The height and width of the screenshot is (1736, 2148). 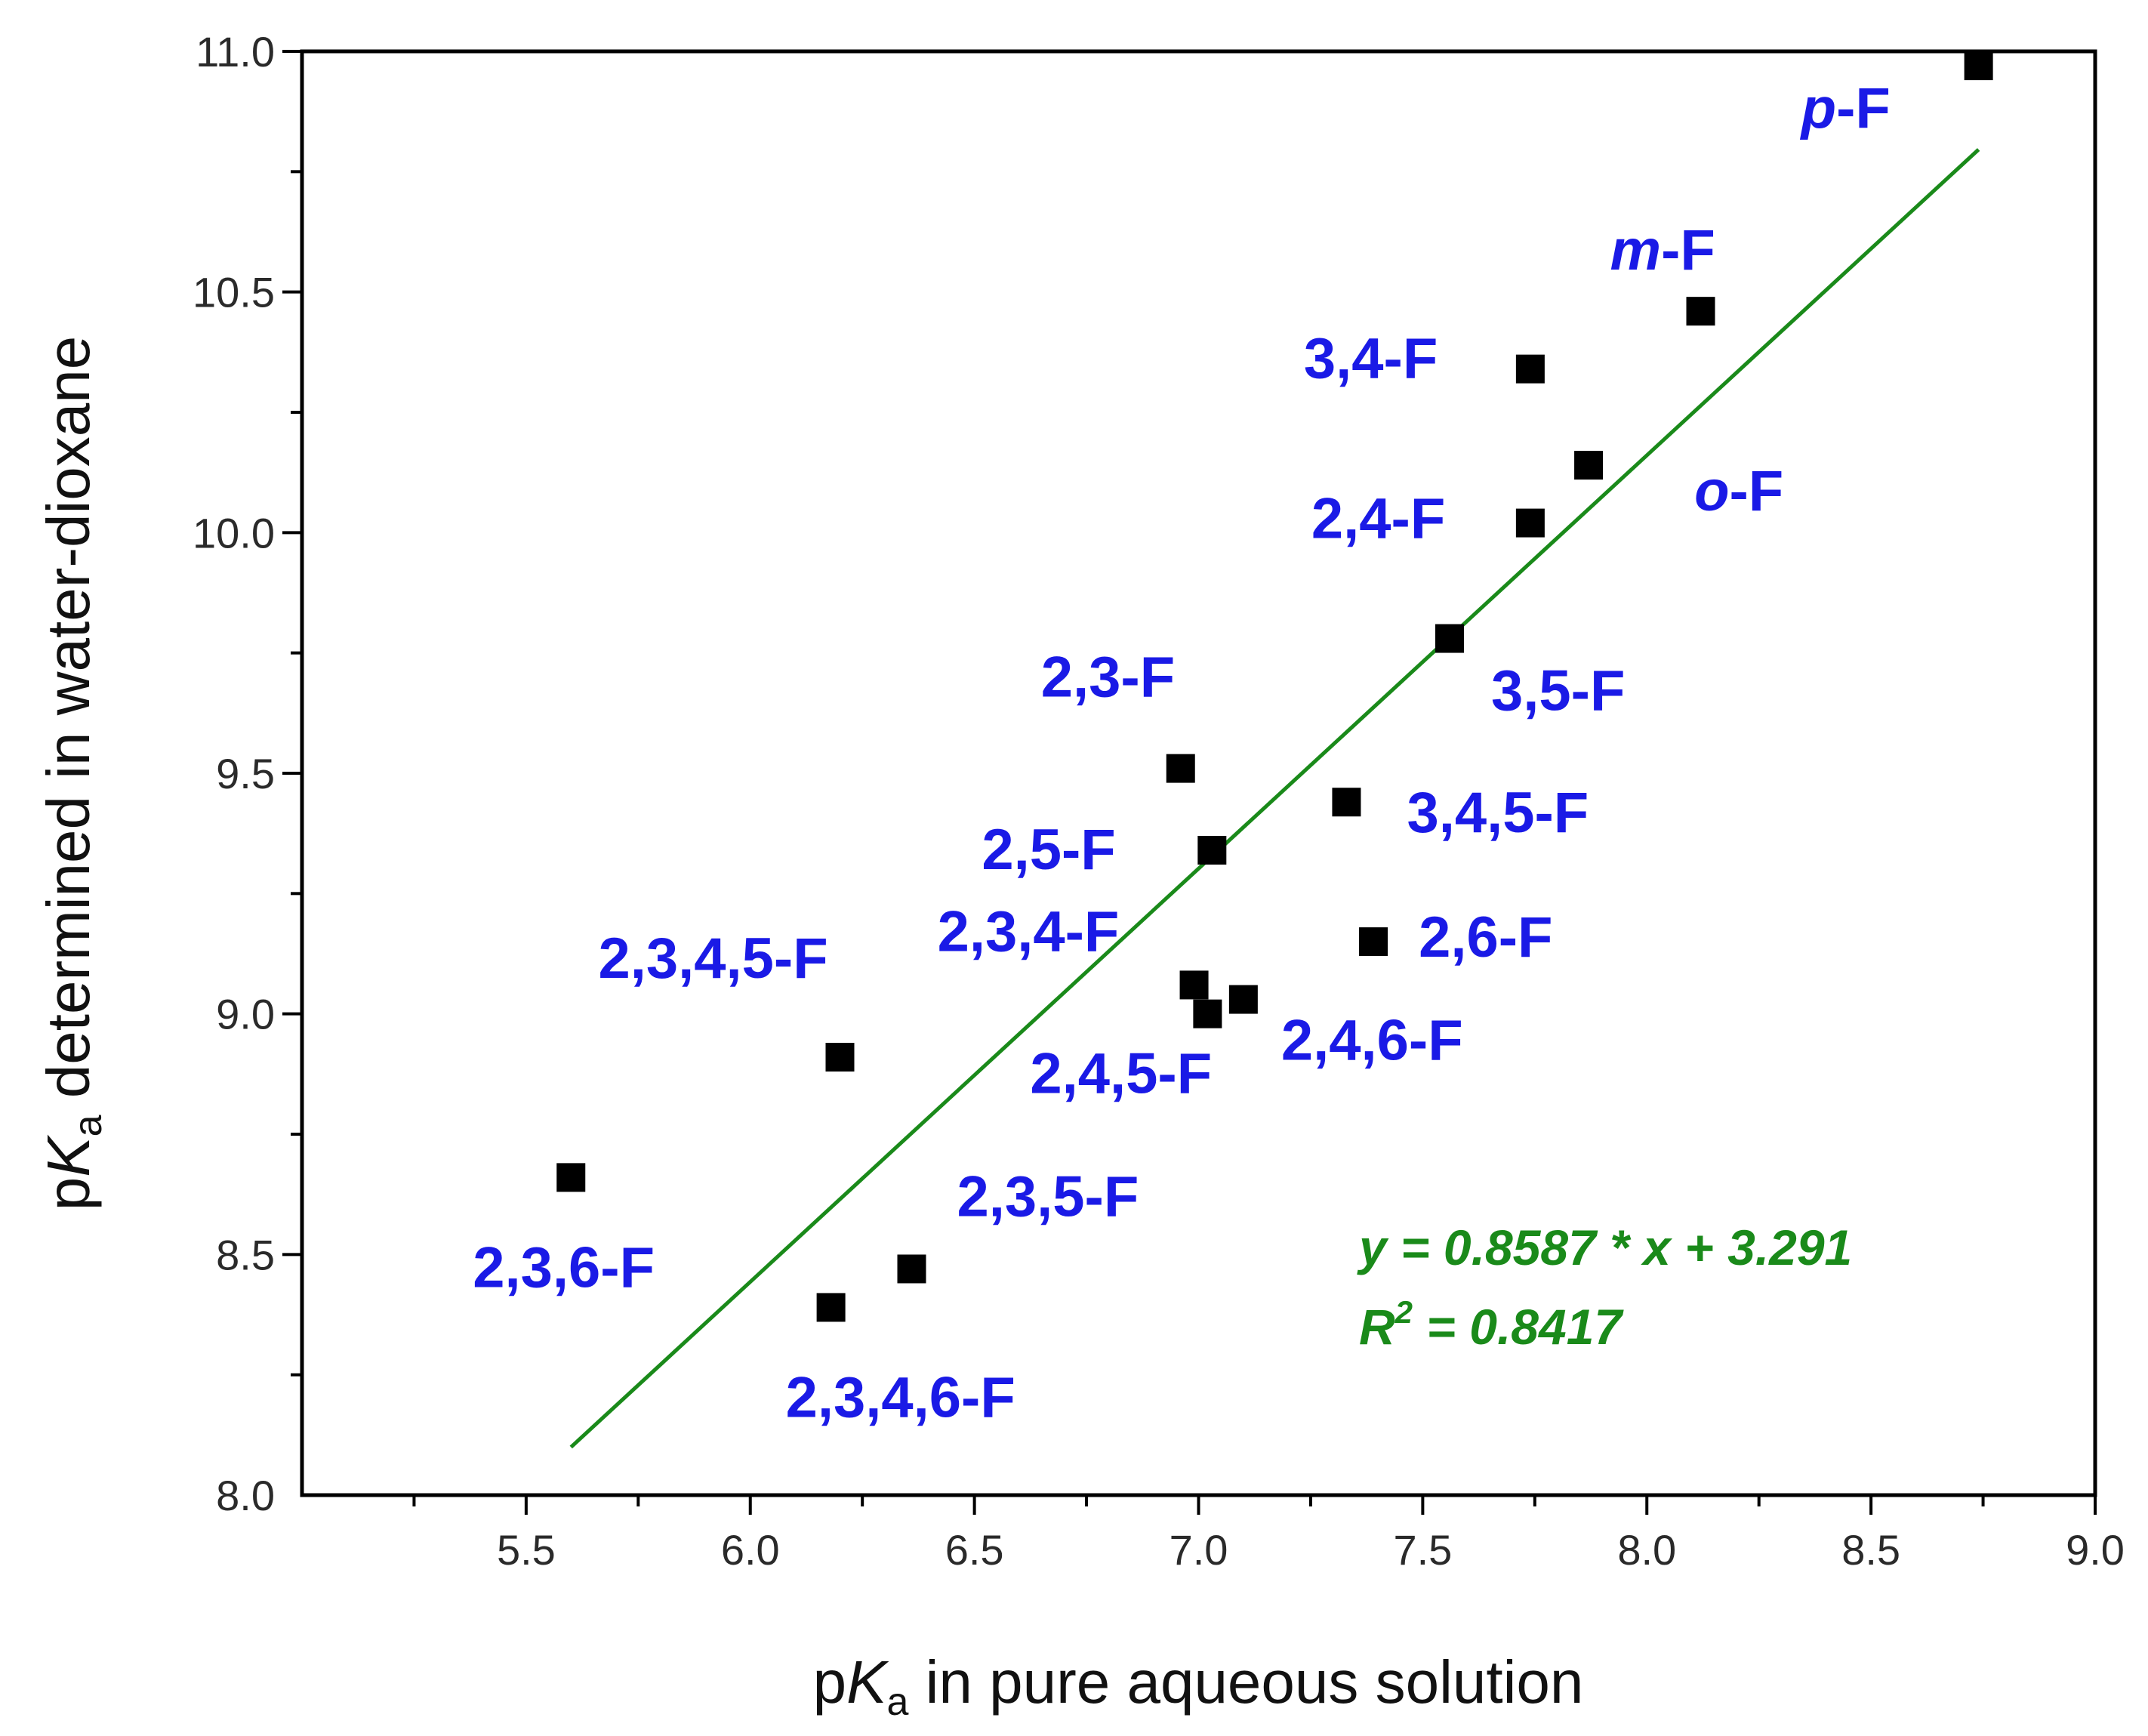 I want to click on x-axis-title: pKa in pure aqueous solution, so click(x=1198, y=1686).